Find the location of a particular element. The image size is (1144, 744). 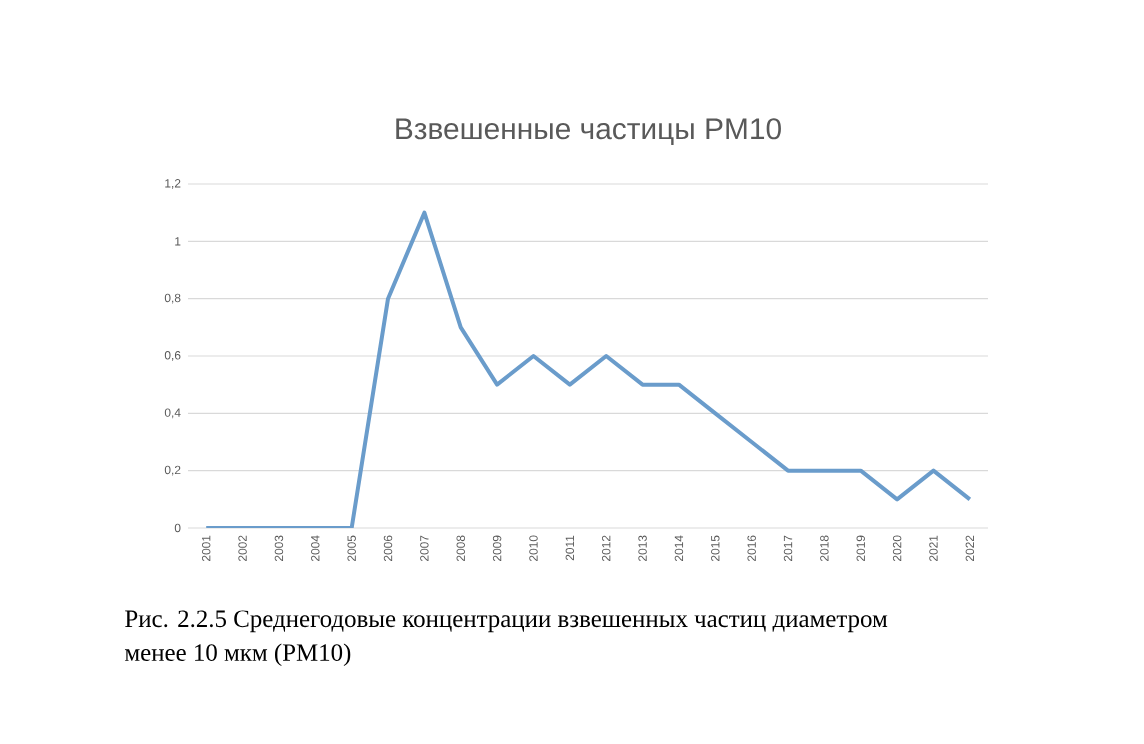

chart-title: Взвешенные частицы PM10 is located at coordinates (588, 131).